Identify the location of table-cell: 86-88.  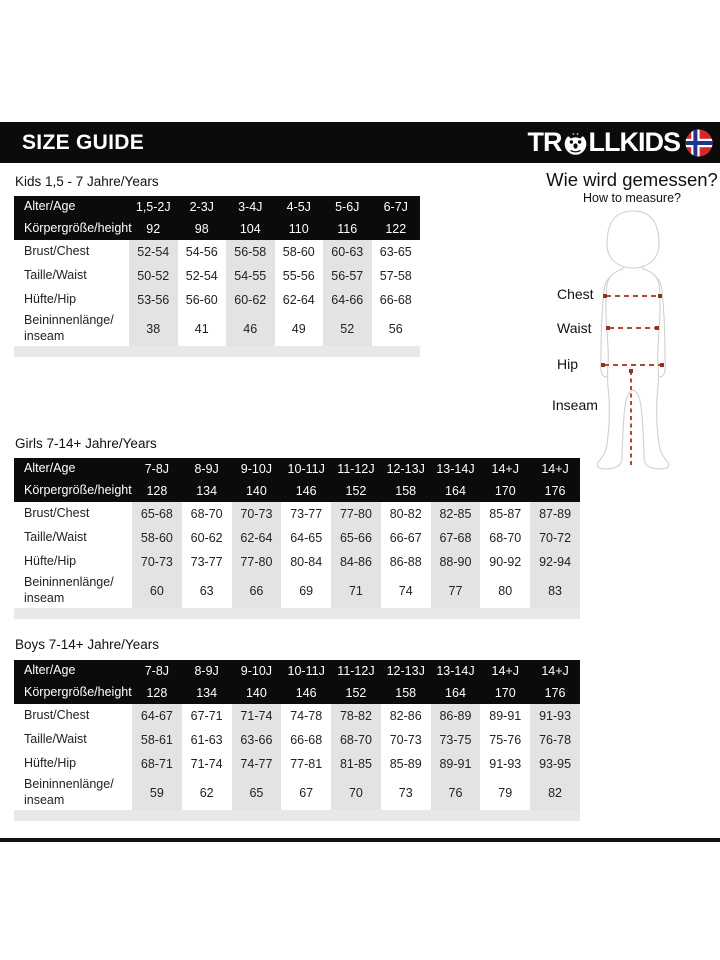
(405, 562).